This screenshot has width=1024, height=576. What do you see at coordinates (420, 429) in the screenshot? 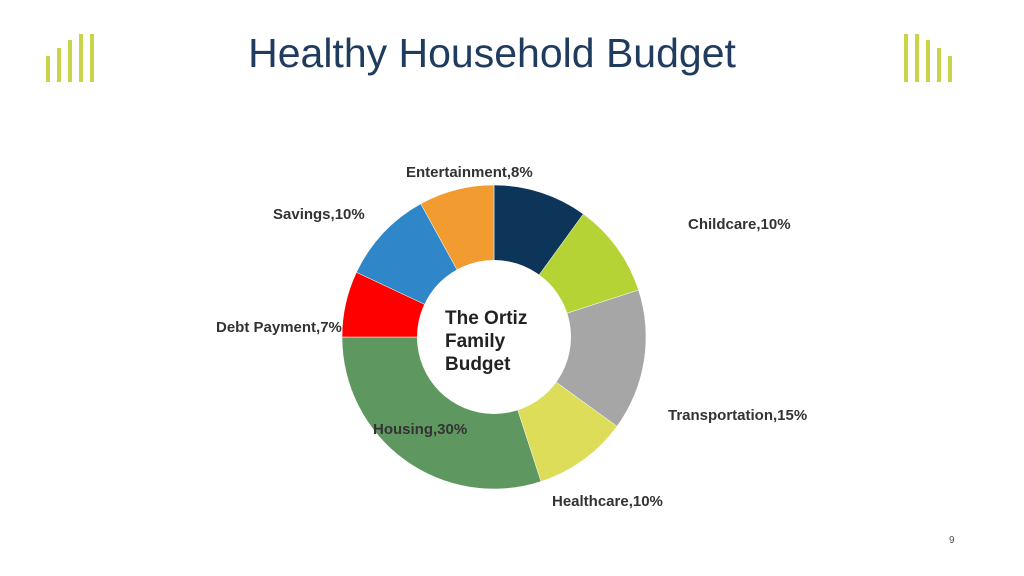
I see `slice-label: Housing,30%` at bounding box center [420, 429].